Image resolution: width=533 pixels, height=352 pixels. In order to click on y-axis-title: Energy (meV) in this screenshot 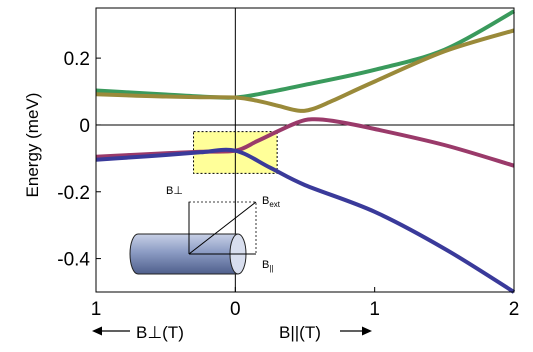, I will do `click(32, 145)`.